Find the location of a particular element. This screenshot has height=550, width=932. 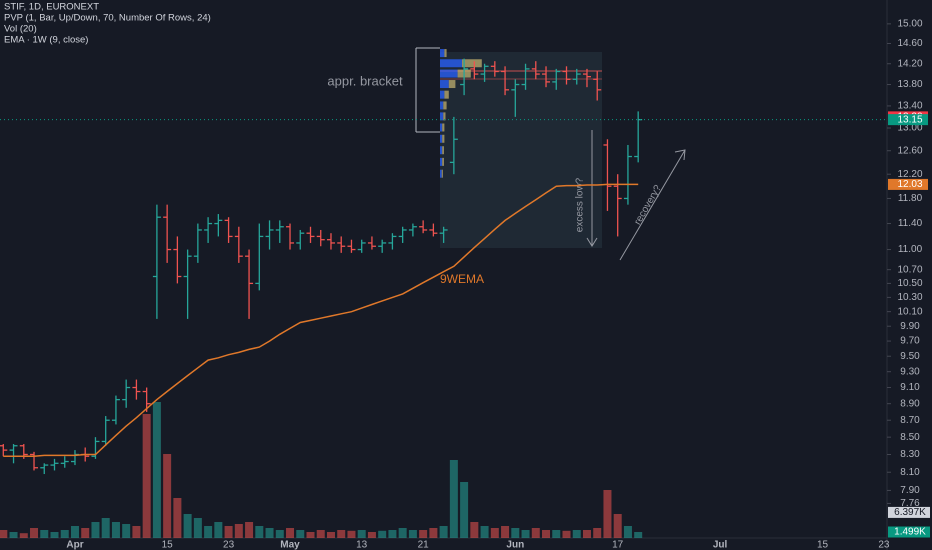

x-tick-label: 17 is located at coordinates (618, 545).